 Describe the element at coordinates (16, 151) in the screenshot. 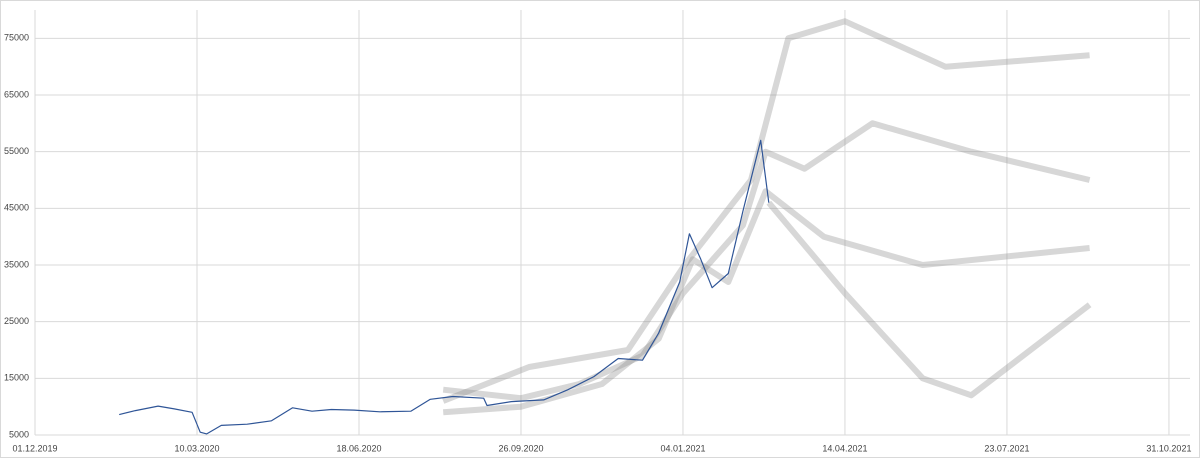

I see `y-tick-label: 55000` at that location.